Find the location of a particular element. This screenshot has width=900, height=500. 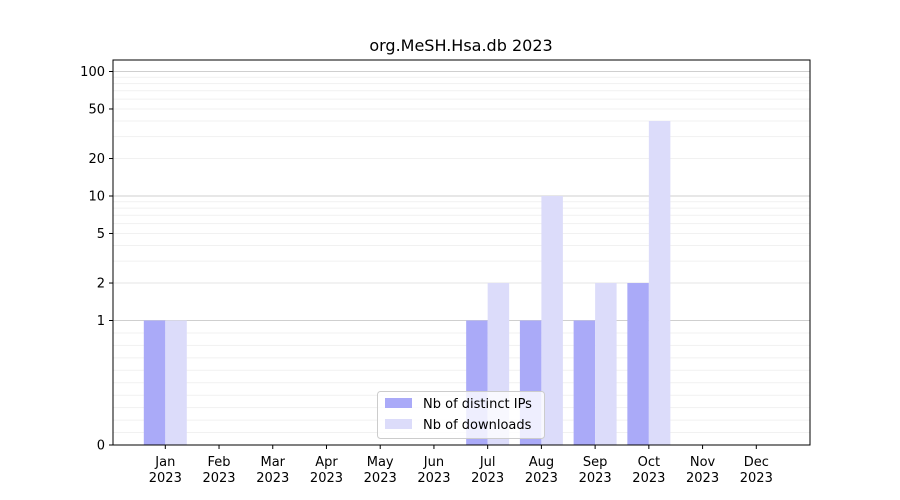

y-tick-label: 0 is located at coordinates (101, 446).